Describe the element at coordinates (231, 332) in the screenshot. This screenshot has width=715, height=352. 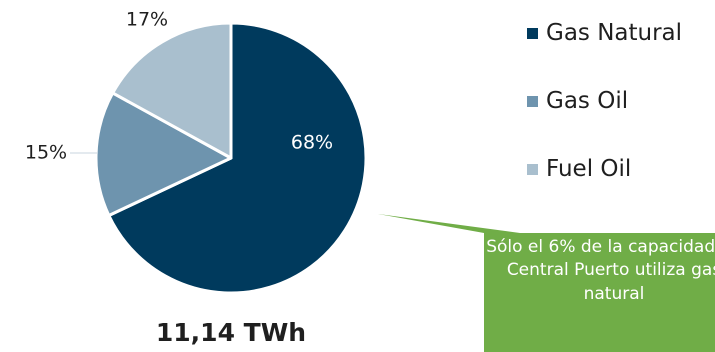
I see `total-label: 11,14 TWh` at that location.